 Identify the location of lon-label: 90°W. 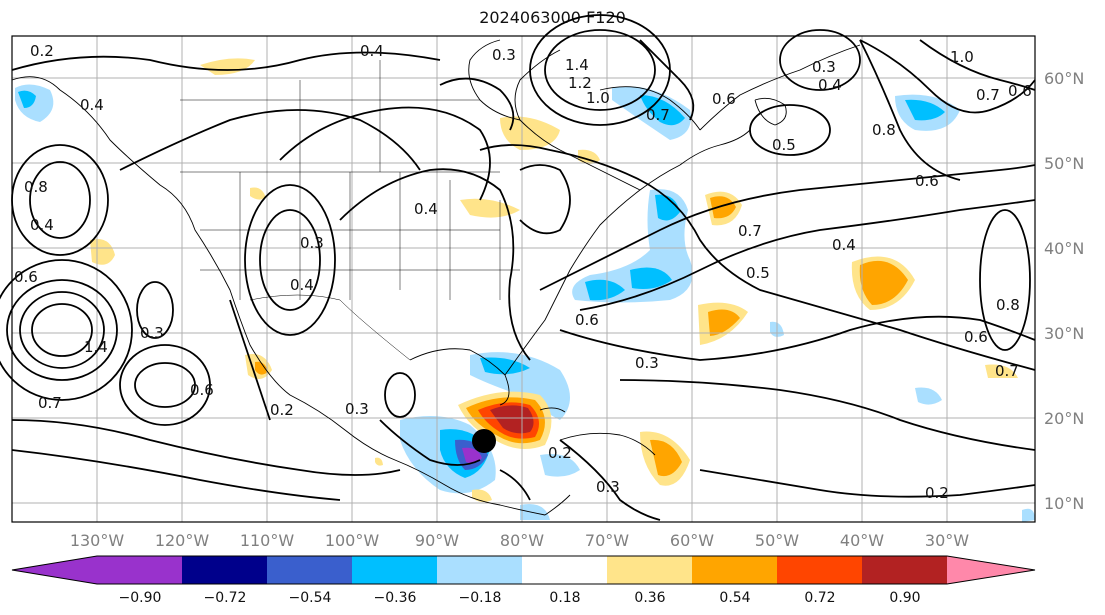
(437, 540).